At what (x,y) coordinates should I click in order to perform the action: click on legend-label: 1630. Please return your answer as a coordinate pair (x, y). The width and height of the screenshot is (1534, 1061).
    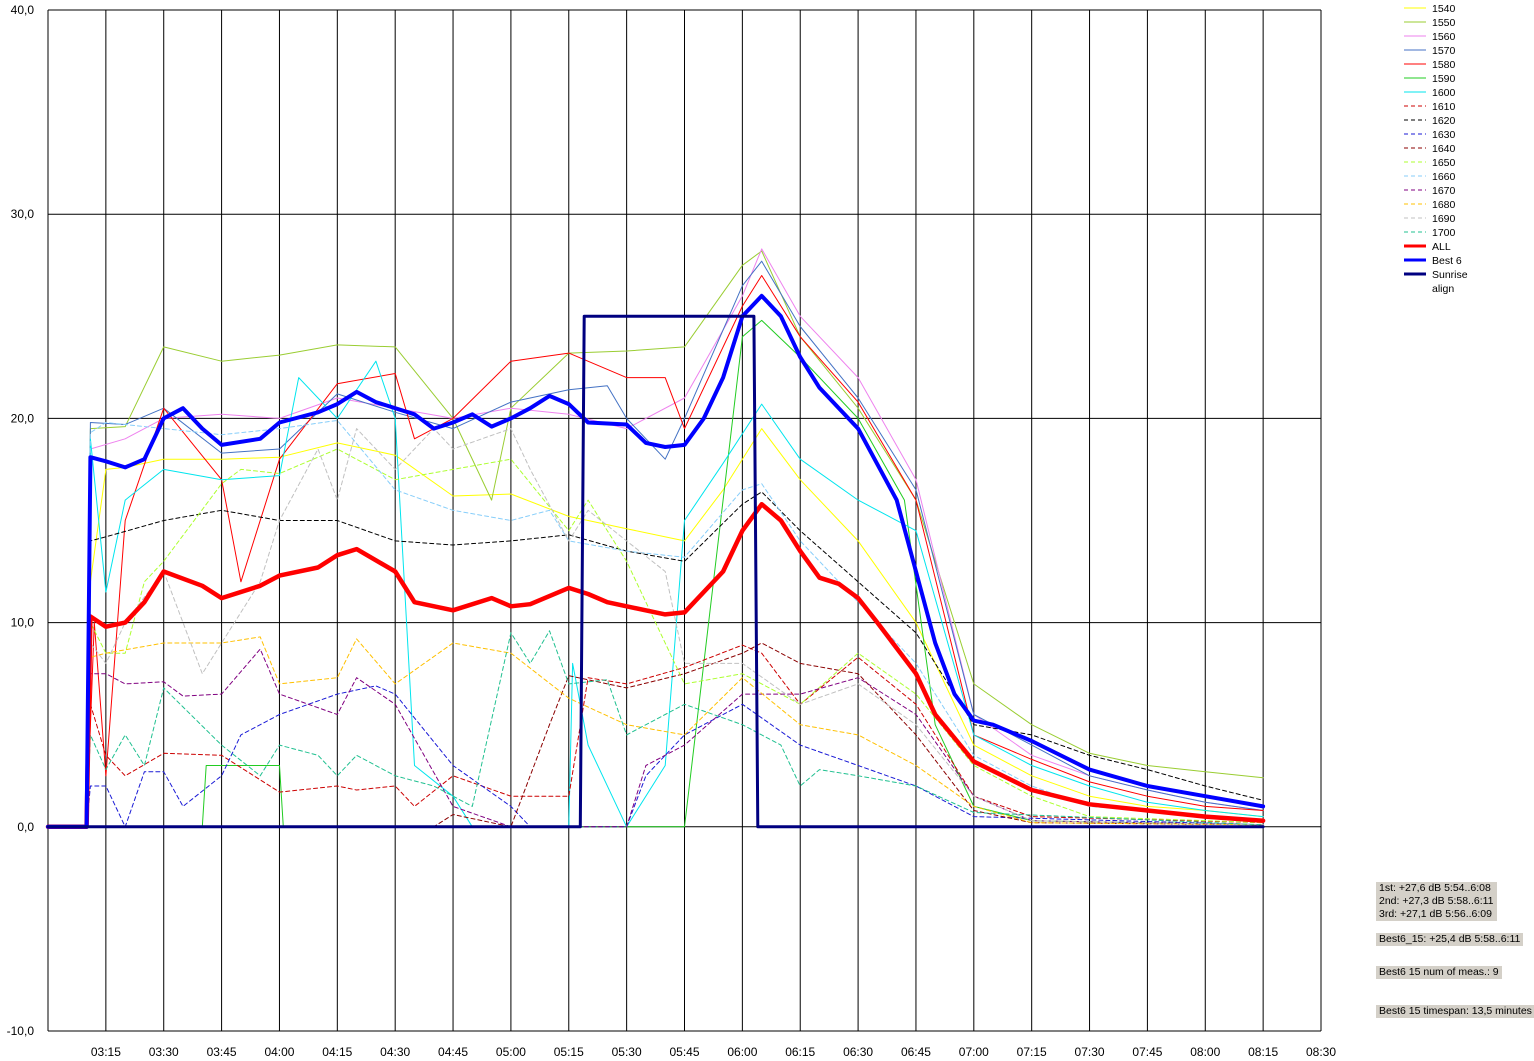
    Looking at the image, I should click on (1444, 135).